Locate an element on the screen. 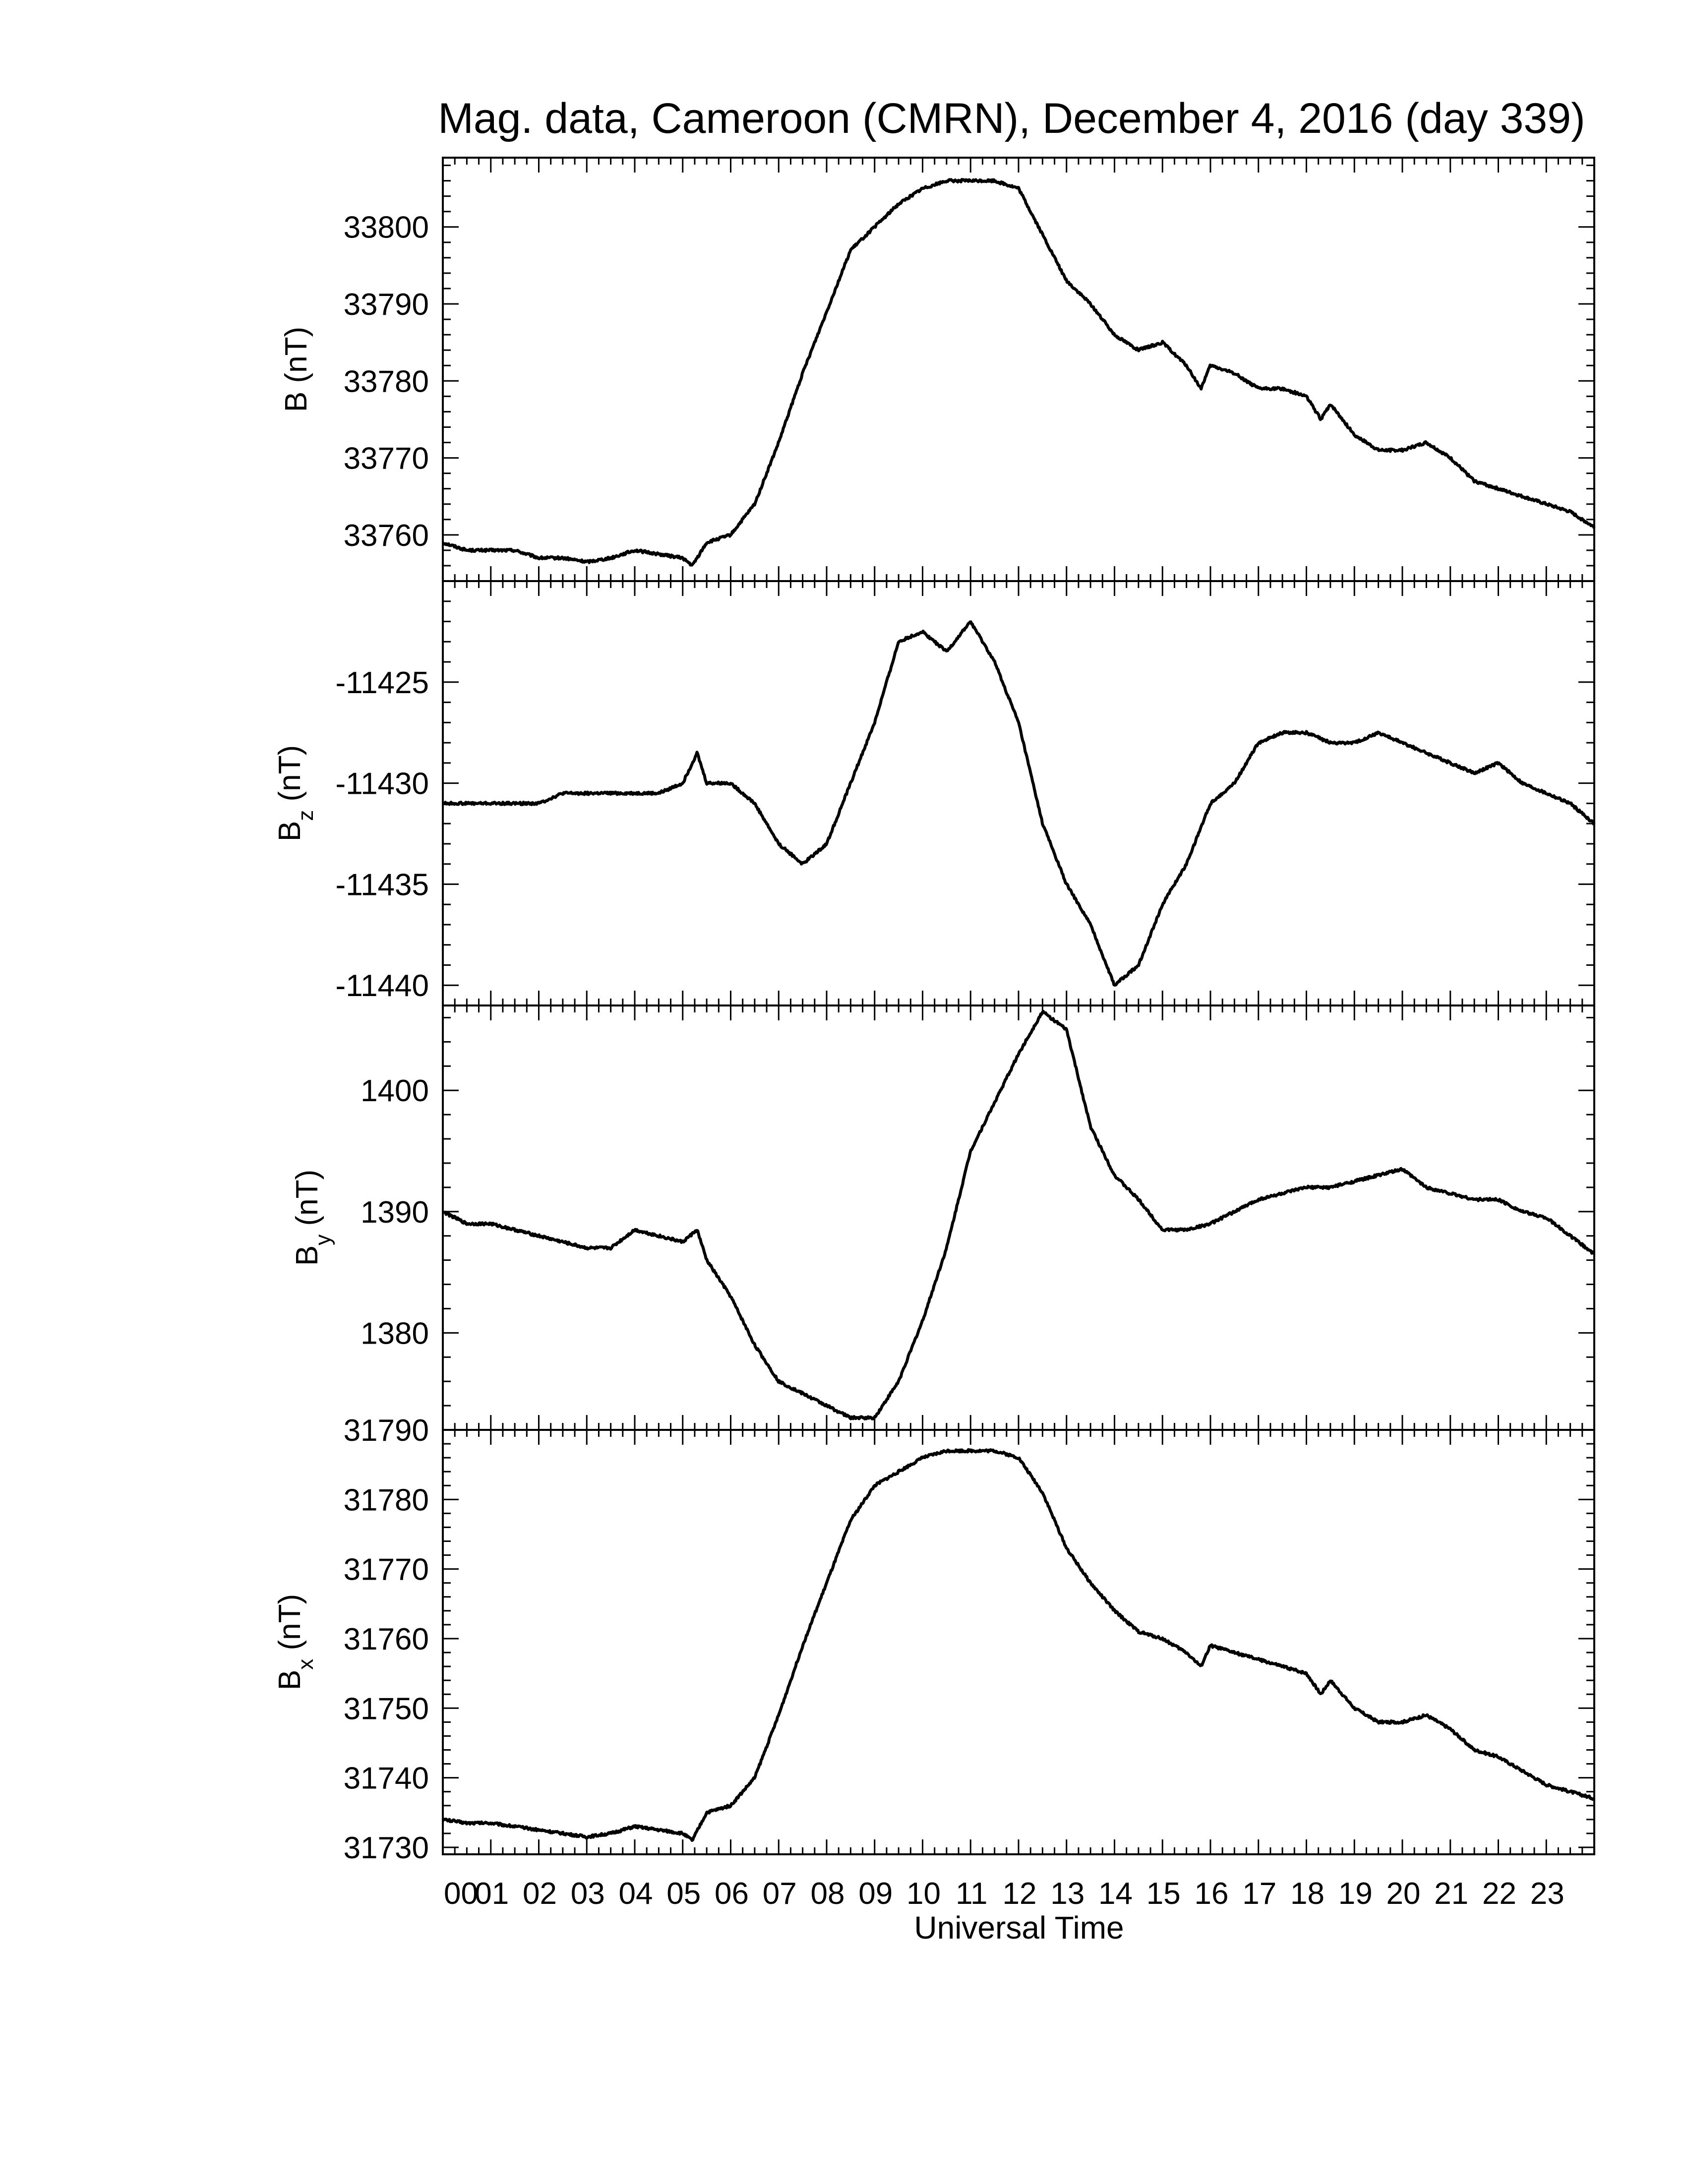  y-tick-label: 1380 is located at coordinates (395, 1333).